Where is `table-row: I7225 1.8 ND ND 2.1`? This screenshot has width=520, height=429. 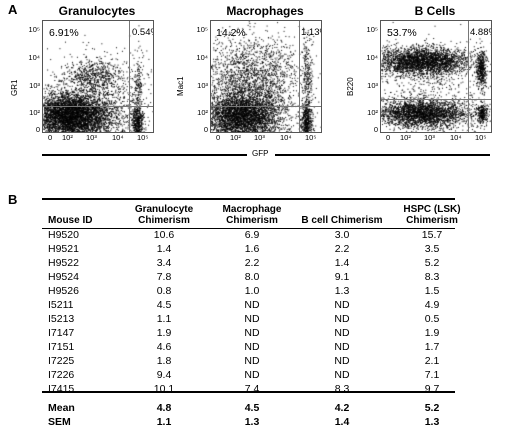
table-row: I7225 1.8 ND ND 2.1 is located at coordinates (259, 361).